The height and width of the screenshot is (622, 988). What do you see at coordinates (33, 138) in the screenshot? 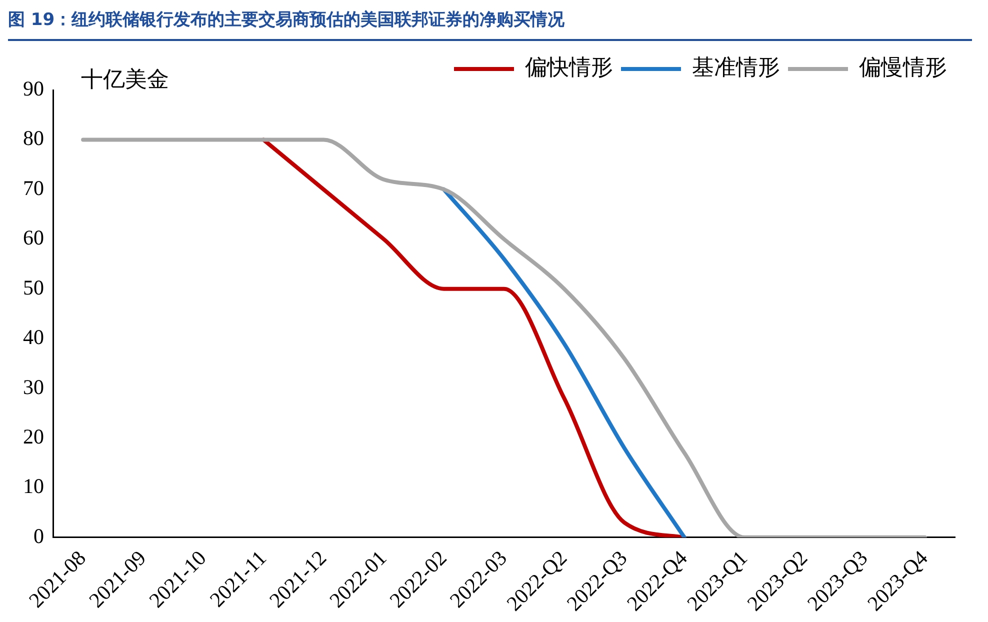
I see `y-tick-label: 80` at bounding box center [33, 138].